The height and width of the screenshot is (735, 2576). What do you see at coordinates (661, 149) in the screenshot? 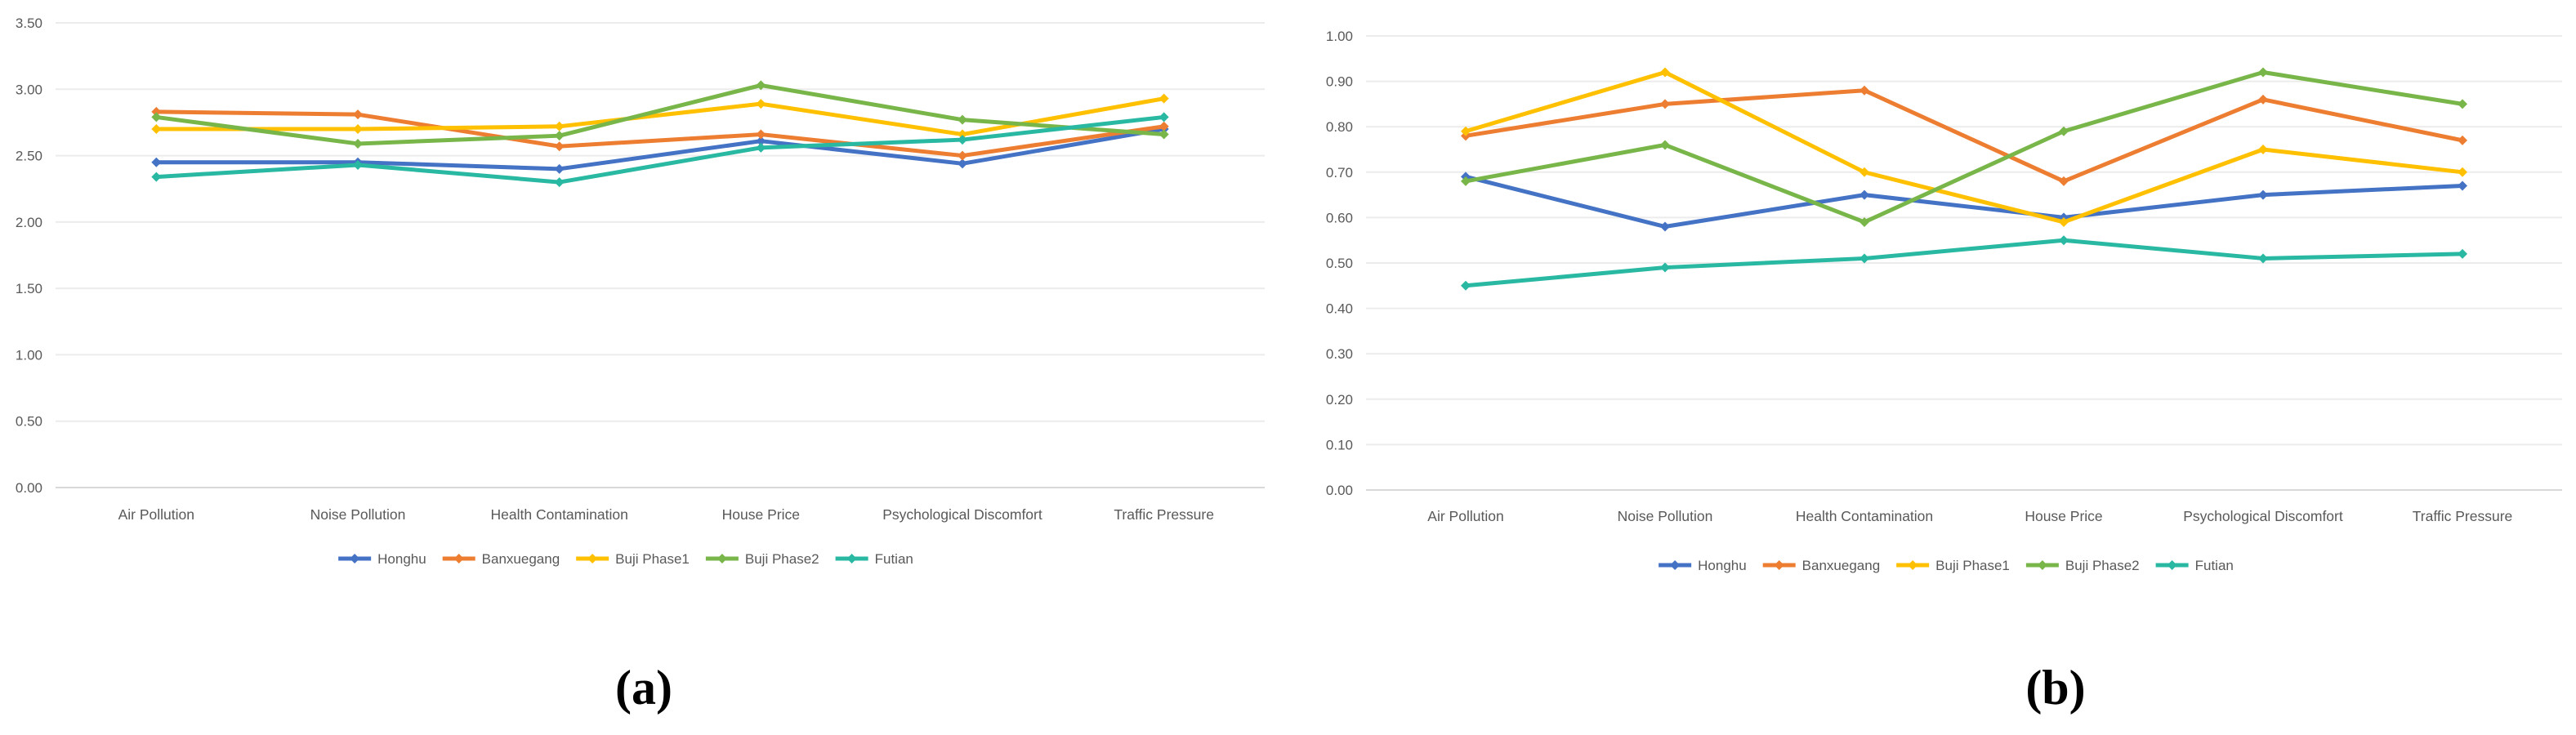
I see `series-line-honghu` at bounding box center [661, 149].